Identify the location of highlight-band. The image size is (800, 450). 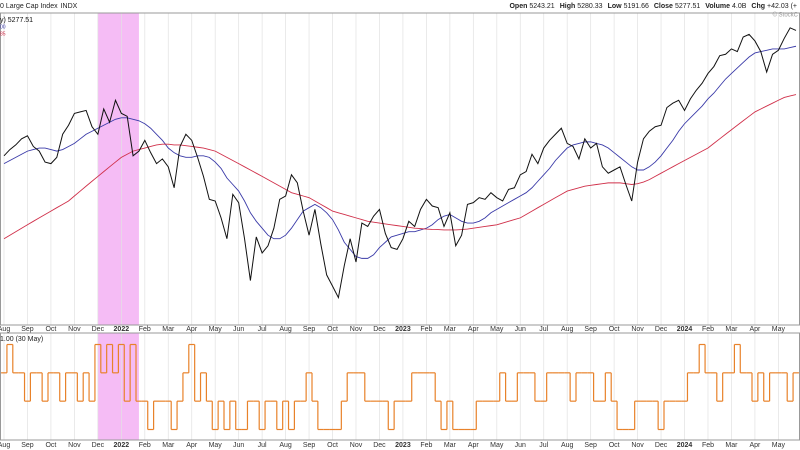
(118, 169).